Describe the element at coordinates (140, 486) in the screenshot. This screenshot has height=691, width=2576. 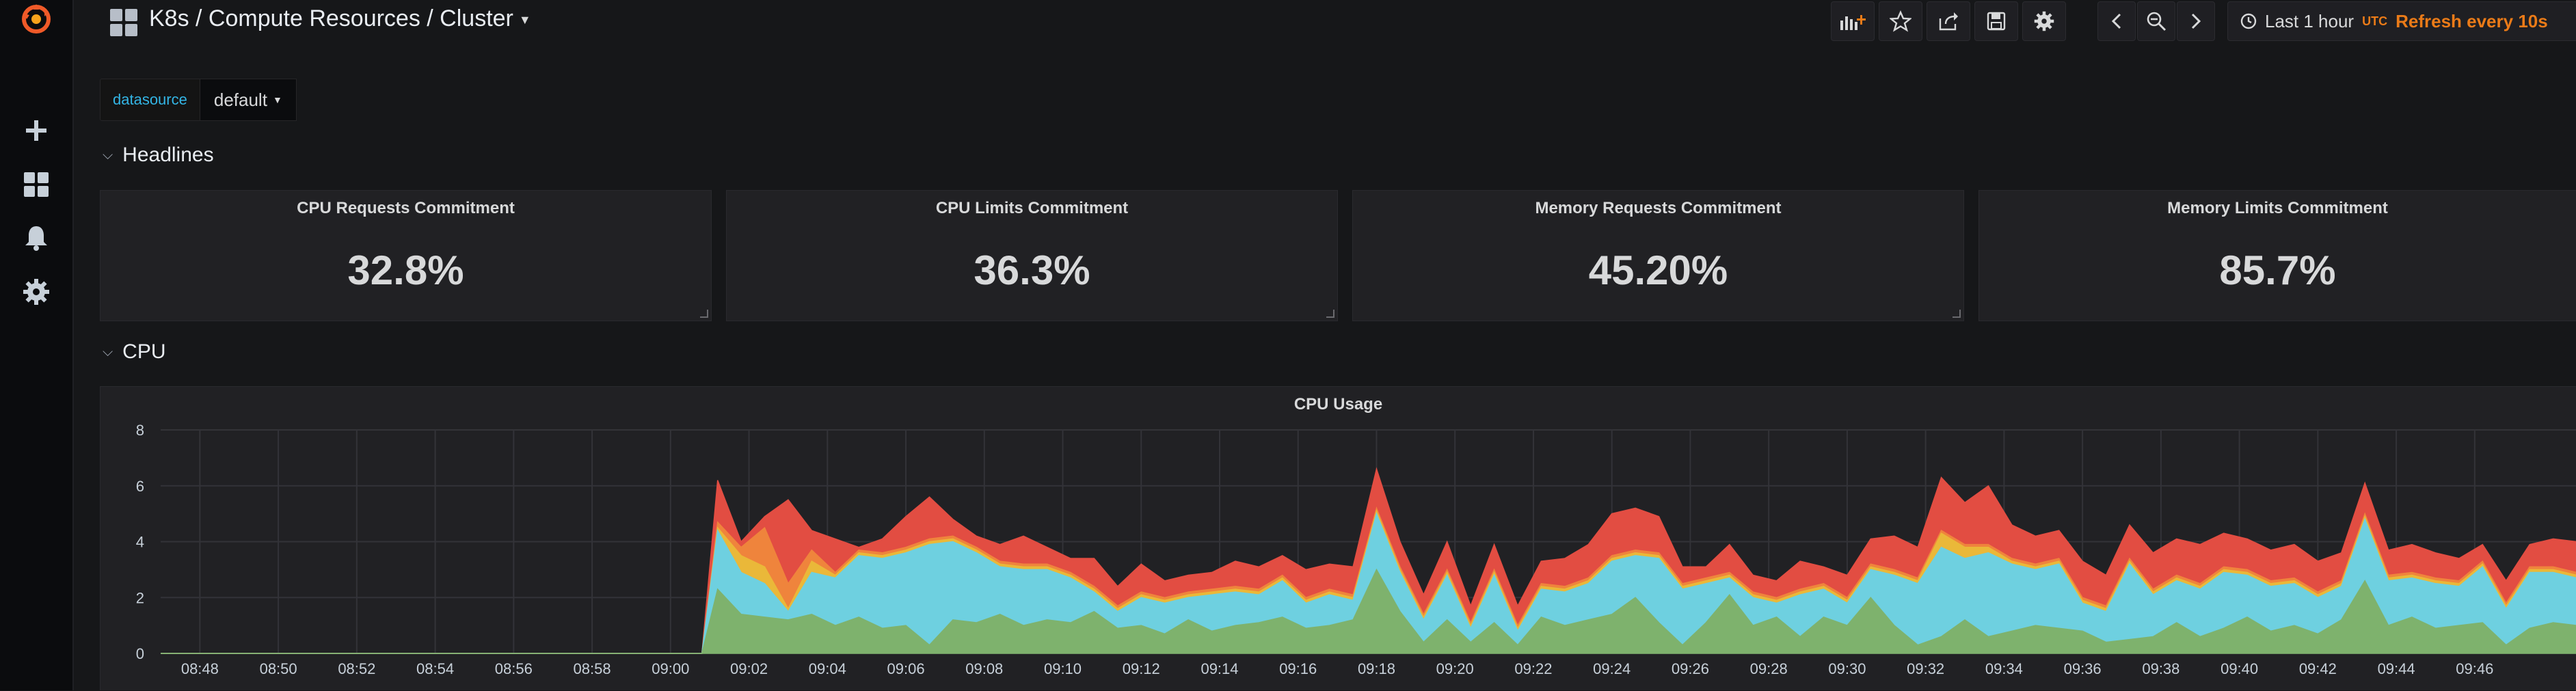
I see `y-tick-label: 6` at that location.